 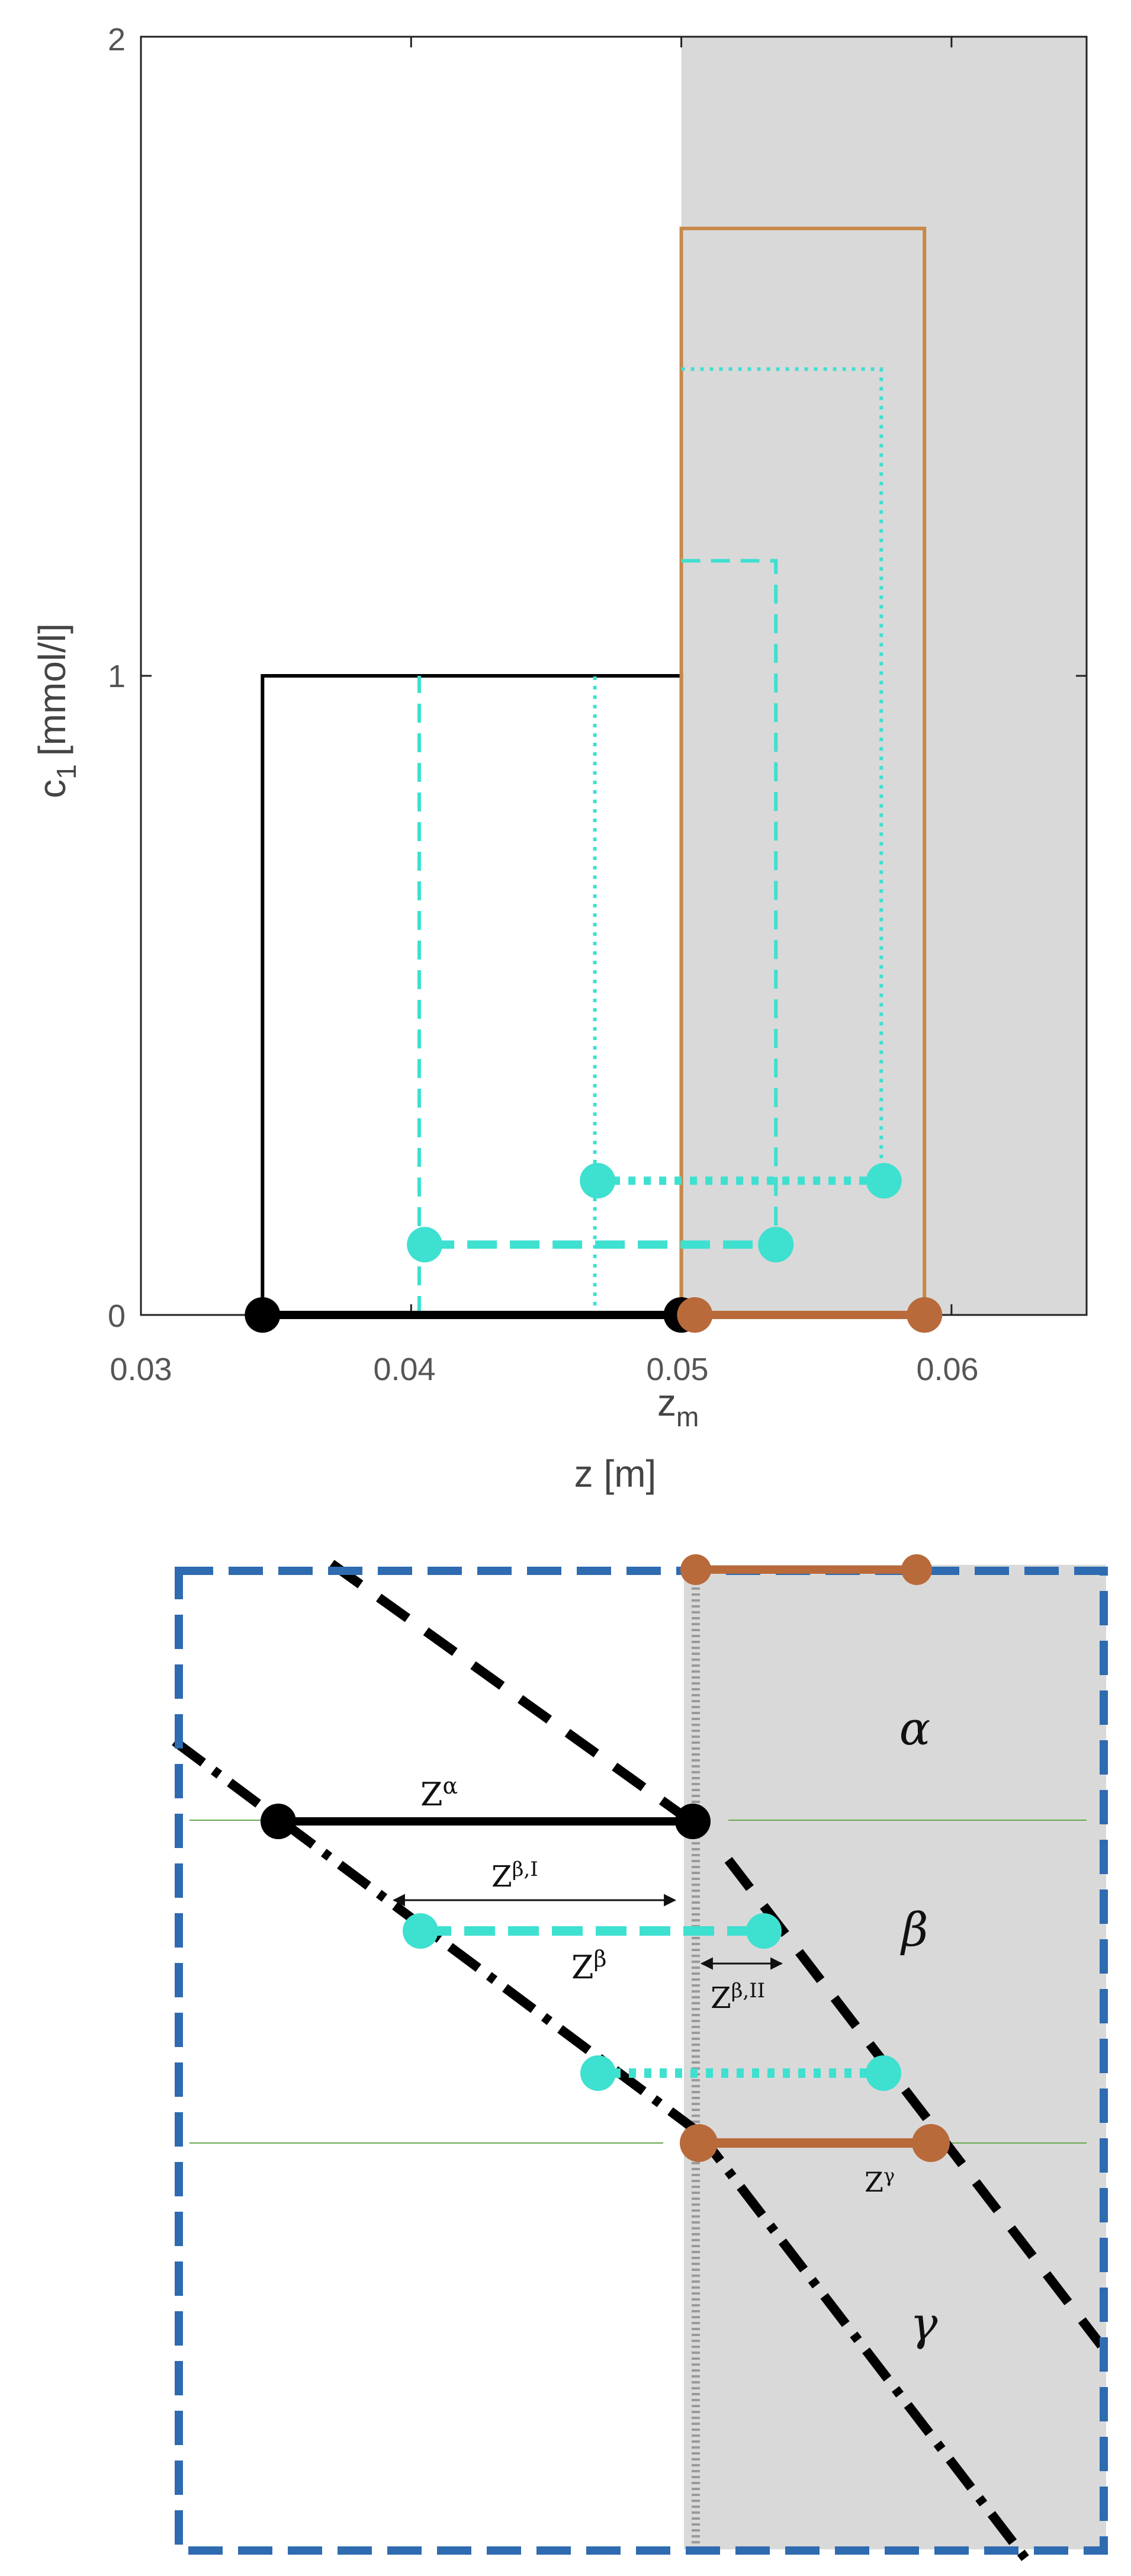 What do you see at coordinates (915, 1729) in the screenshot?
I see `phase-label-alpha: α` at bounding box center [915, 1729].